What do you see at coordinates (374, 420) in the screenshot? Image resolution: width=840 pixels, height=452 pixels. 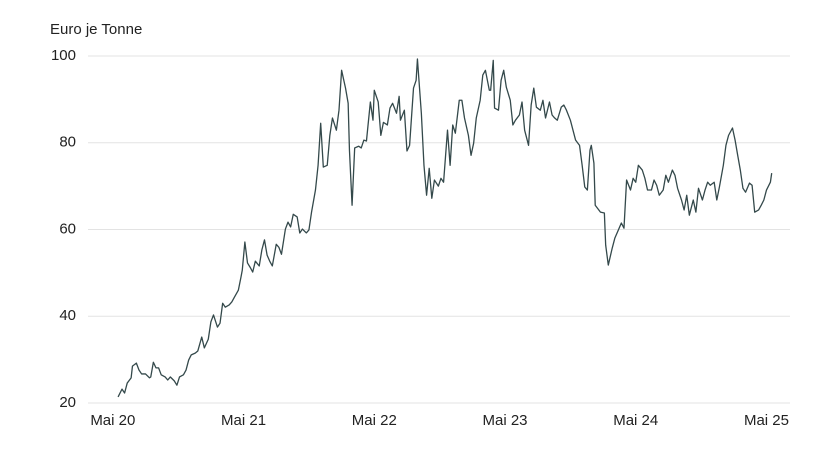 I see `x-tick-label: Mai 22` at bounding box center [374, 420].